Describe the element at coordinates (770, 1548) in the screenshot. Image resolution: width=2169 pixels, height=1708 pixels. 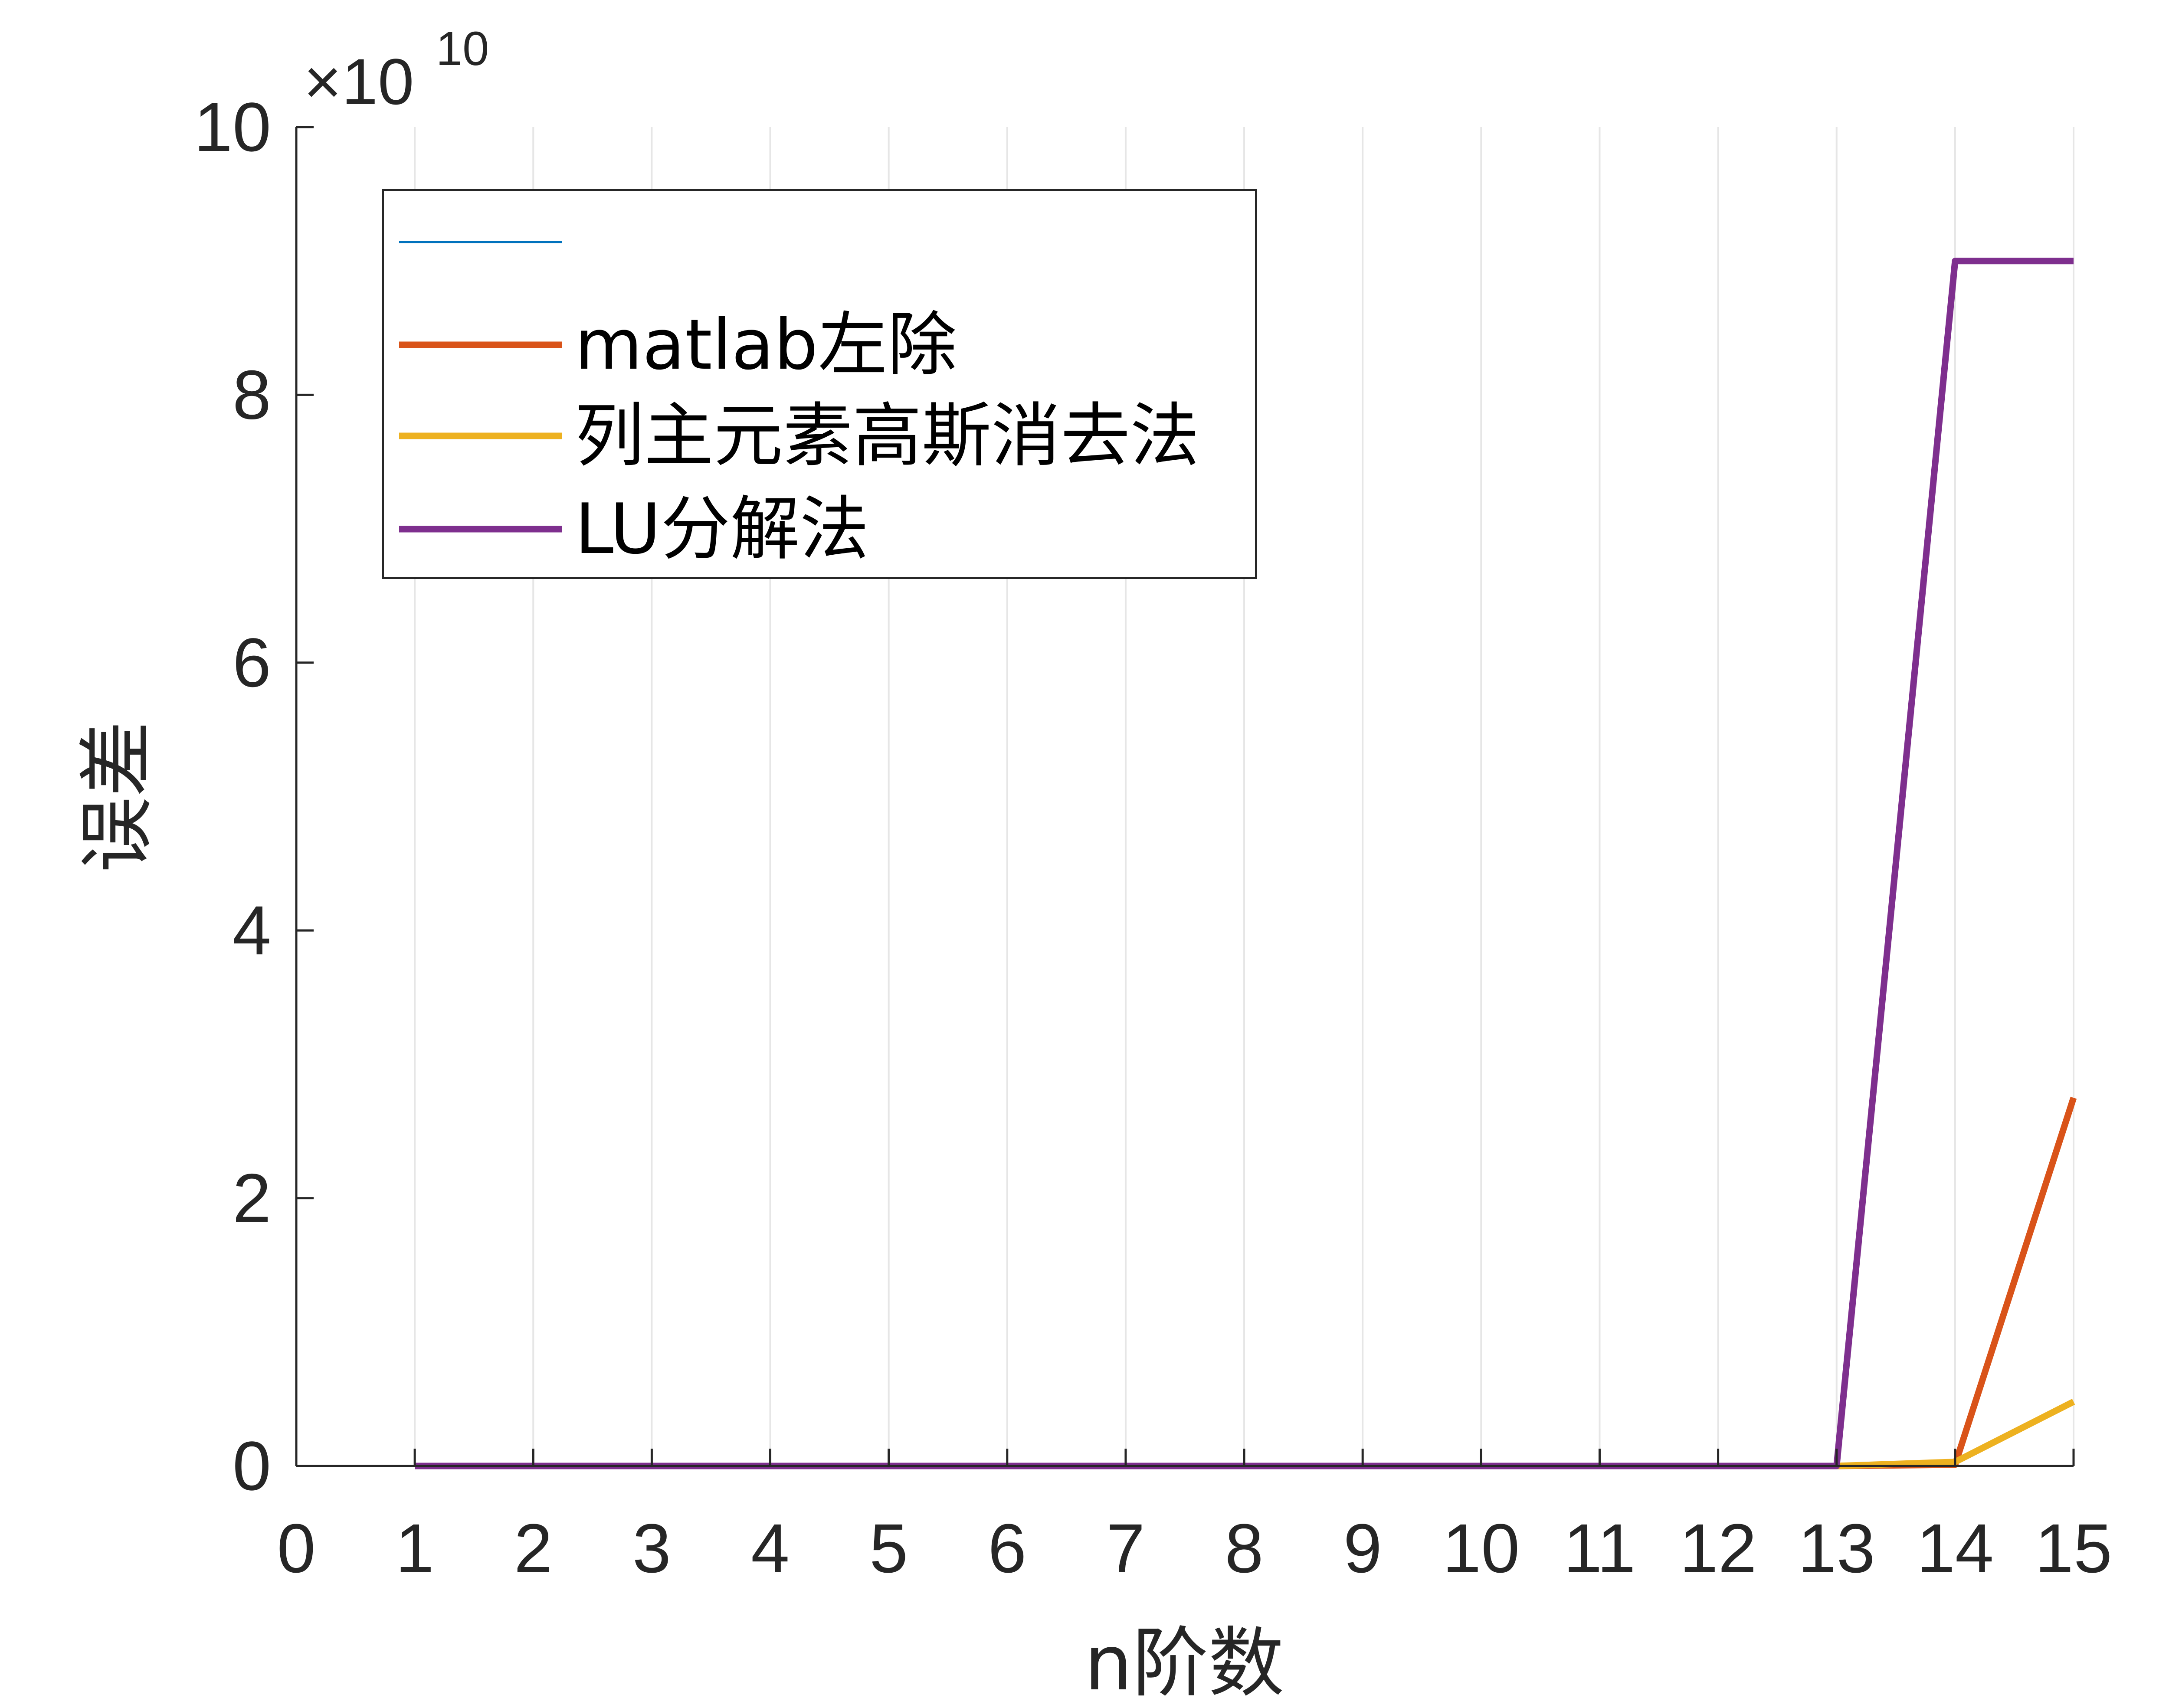
I see `x-tick-label: 4` at that location.